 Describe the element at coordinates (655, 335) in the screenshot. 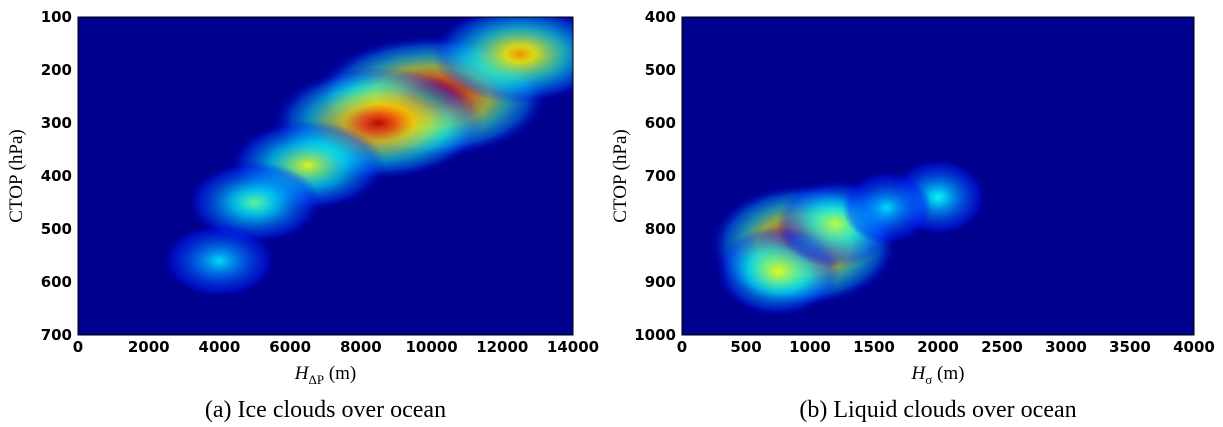

I see `y-tick-label: 1000` at that location.